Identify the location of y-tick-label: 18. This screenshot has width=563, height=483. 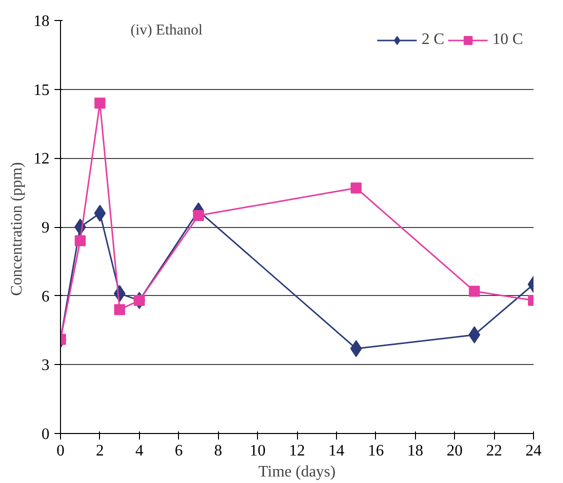
(42, 21).